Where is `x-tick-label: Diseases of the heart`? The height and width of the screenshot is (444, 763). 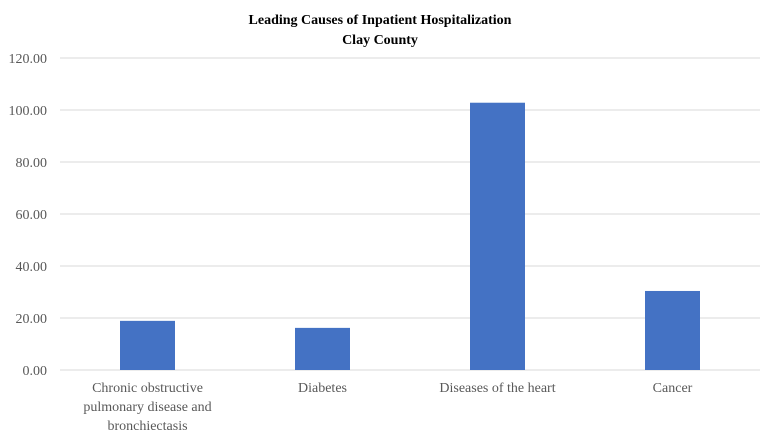
x-tick-label: Diseases of the heart is located at coordinates (497, 388).